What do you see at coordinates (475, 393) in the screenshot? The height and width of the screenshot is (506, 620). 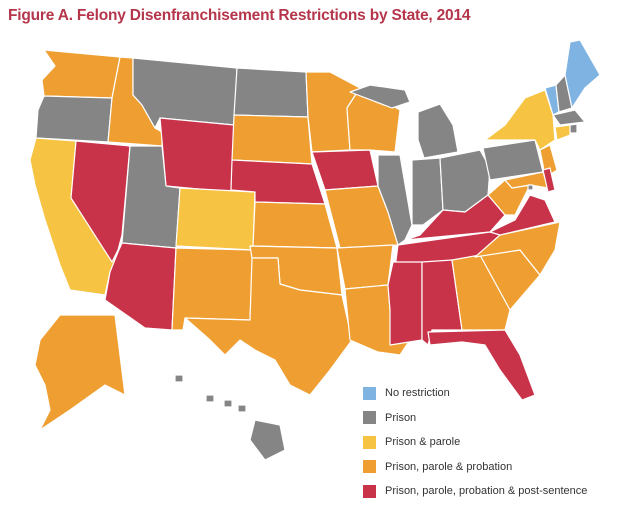 I see `legend-item-no-restriction: No restriction` at bounding box center [475, 393].